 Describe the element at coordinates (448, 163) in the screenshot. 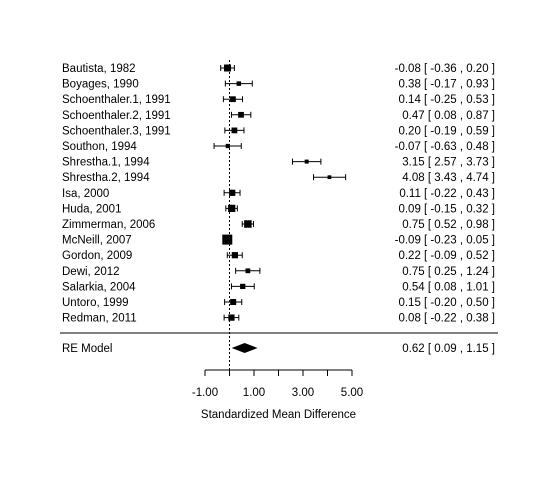

I see `study-ci-text: 3.15 [ 2.57 , 3.73 ]` at that location.